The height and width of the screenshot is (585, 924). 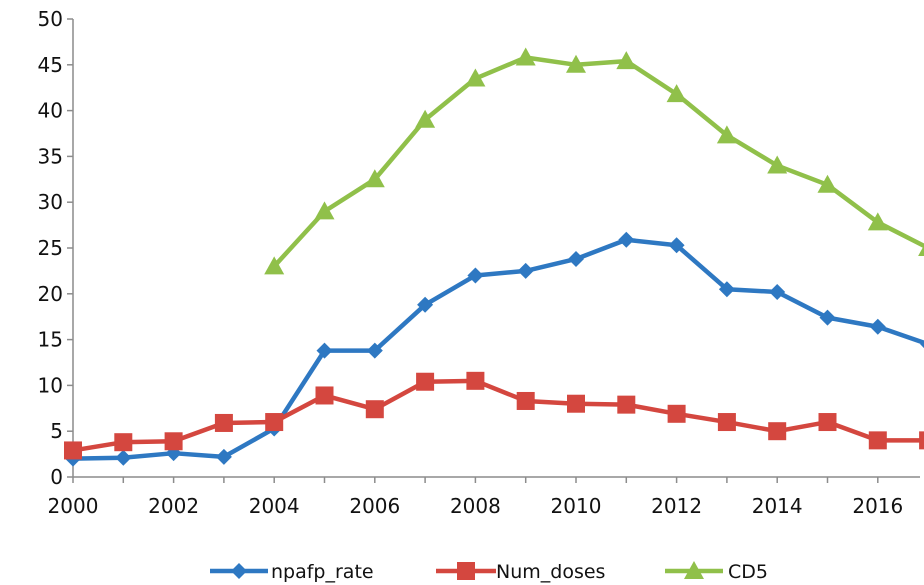 I want to click on legend-label: Num_doses, so click(x=550, y=572).